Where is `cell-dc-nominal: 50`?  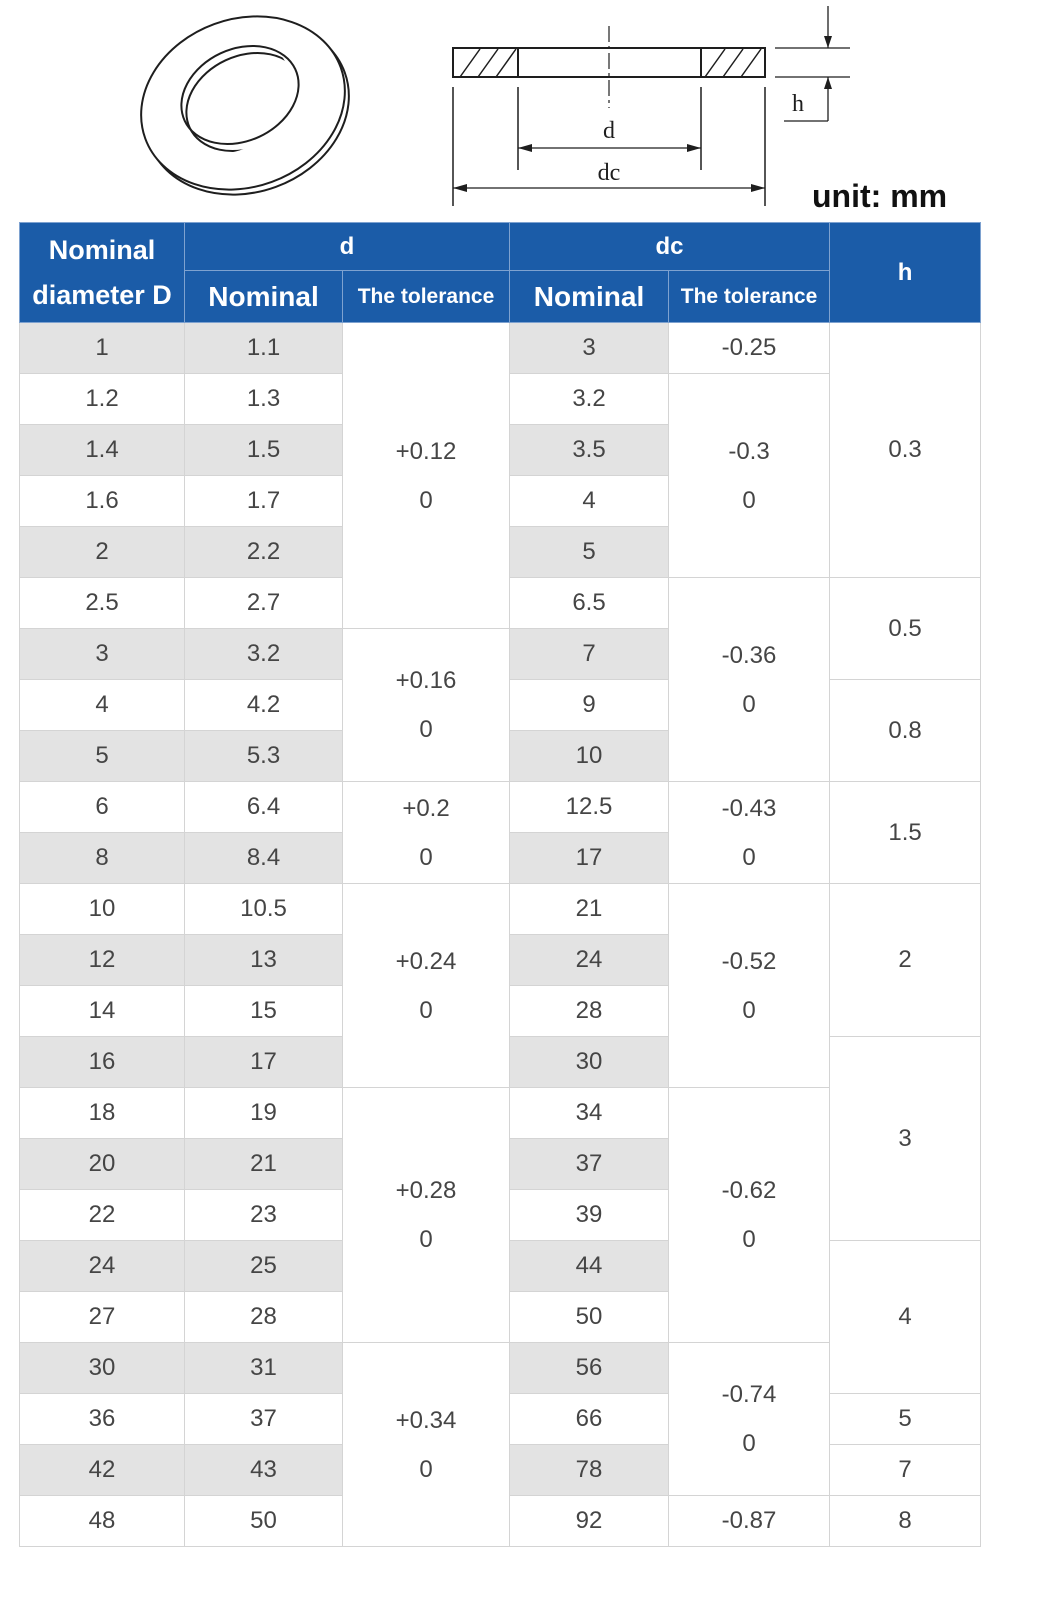
cell-dc-nominal: 50 is located at coordinates (589, 1317).